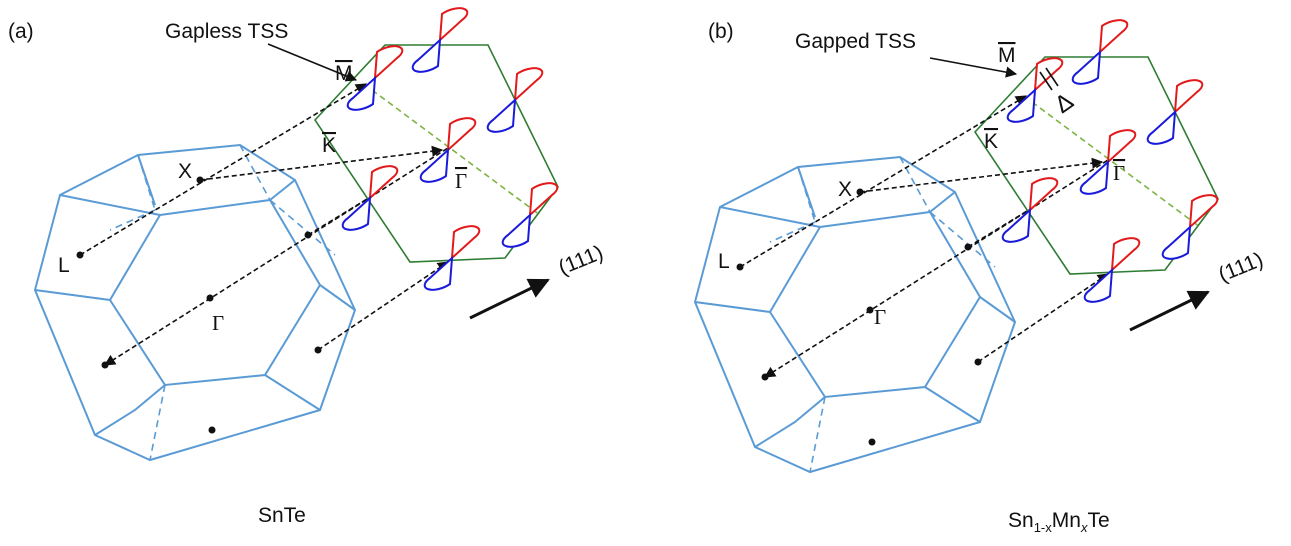 The width and height of the screenshot is (1291, 546). I want to click on gap-label: Δ, so click(1064, 103).